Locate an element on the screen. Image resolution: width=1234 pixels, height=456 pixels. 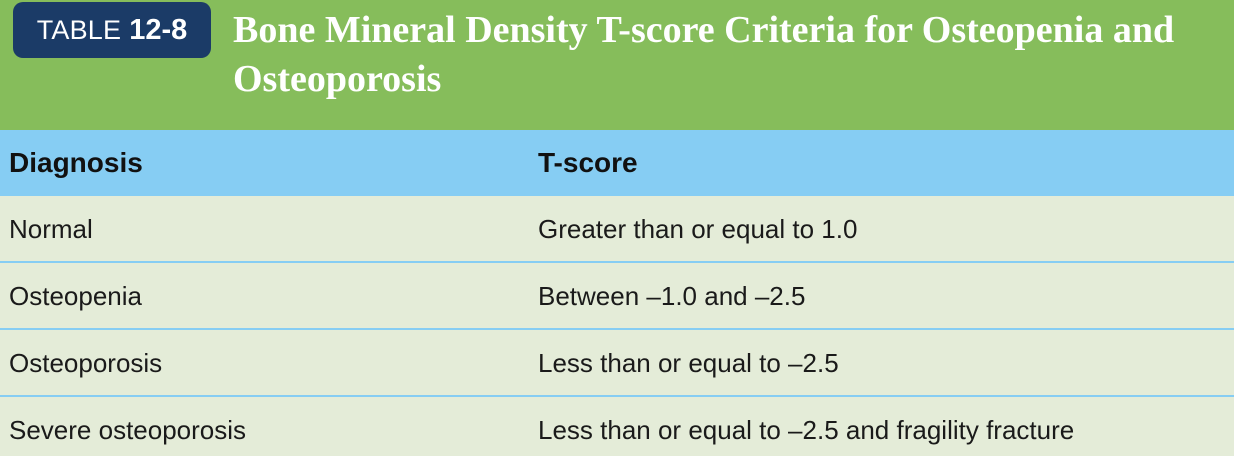
diagnosis-cell: Severe osteoporosis is located at coordinates (128, 430).